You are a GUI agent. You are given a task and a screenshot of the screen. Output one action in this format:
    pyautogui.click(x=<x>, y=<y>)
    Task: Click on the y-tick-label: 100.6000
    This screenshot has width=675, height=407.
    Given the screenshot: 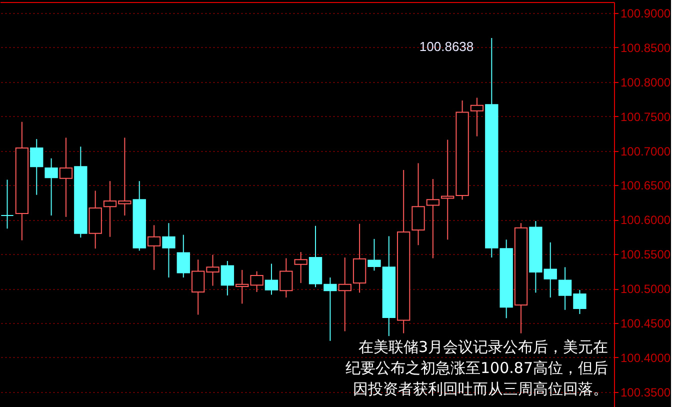 What is the action you would take?
    pyautogui.click(x=645, y=220)
    